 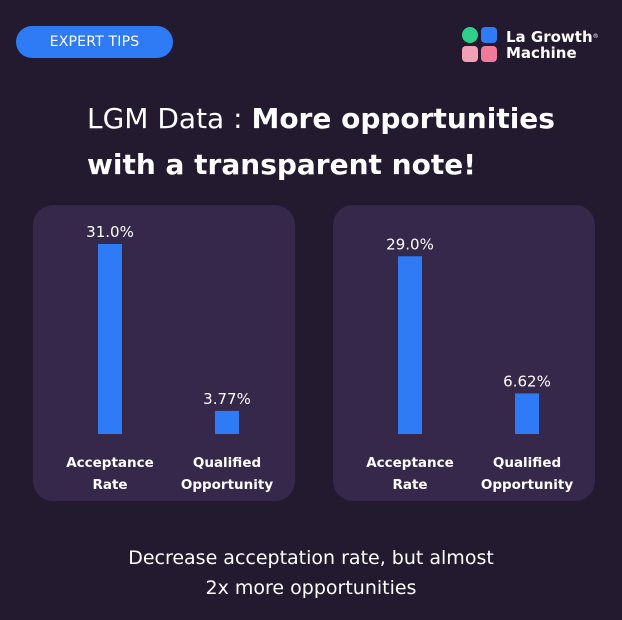 What do you see at coordinates (403, 118) in the screenshot?
I see `headline-bold-line1: More opportunities` at bounding box center [403, 118].